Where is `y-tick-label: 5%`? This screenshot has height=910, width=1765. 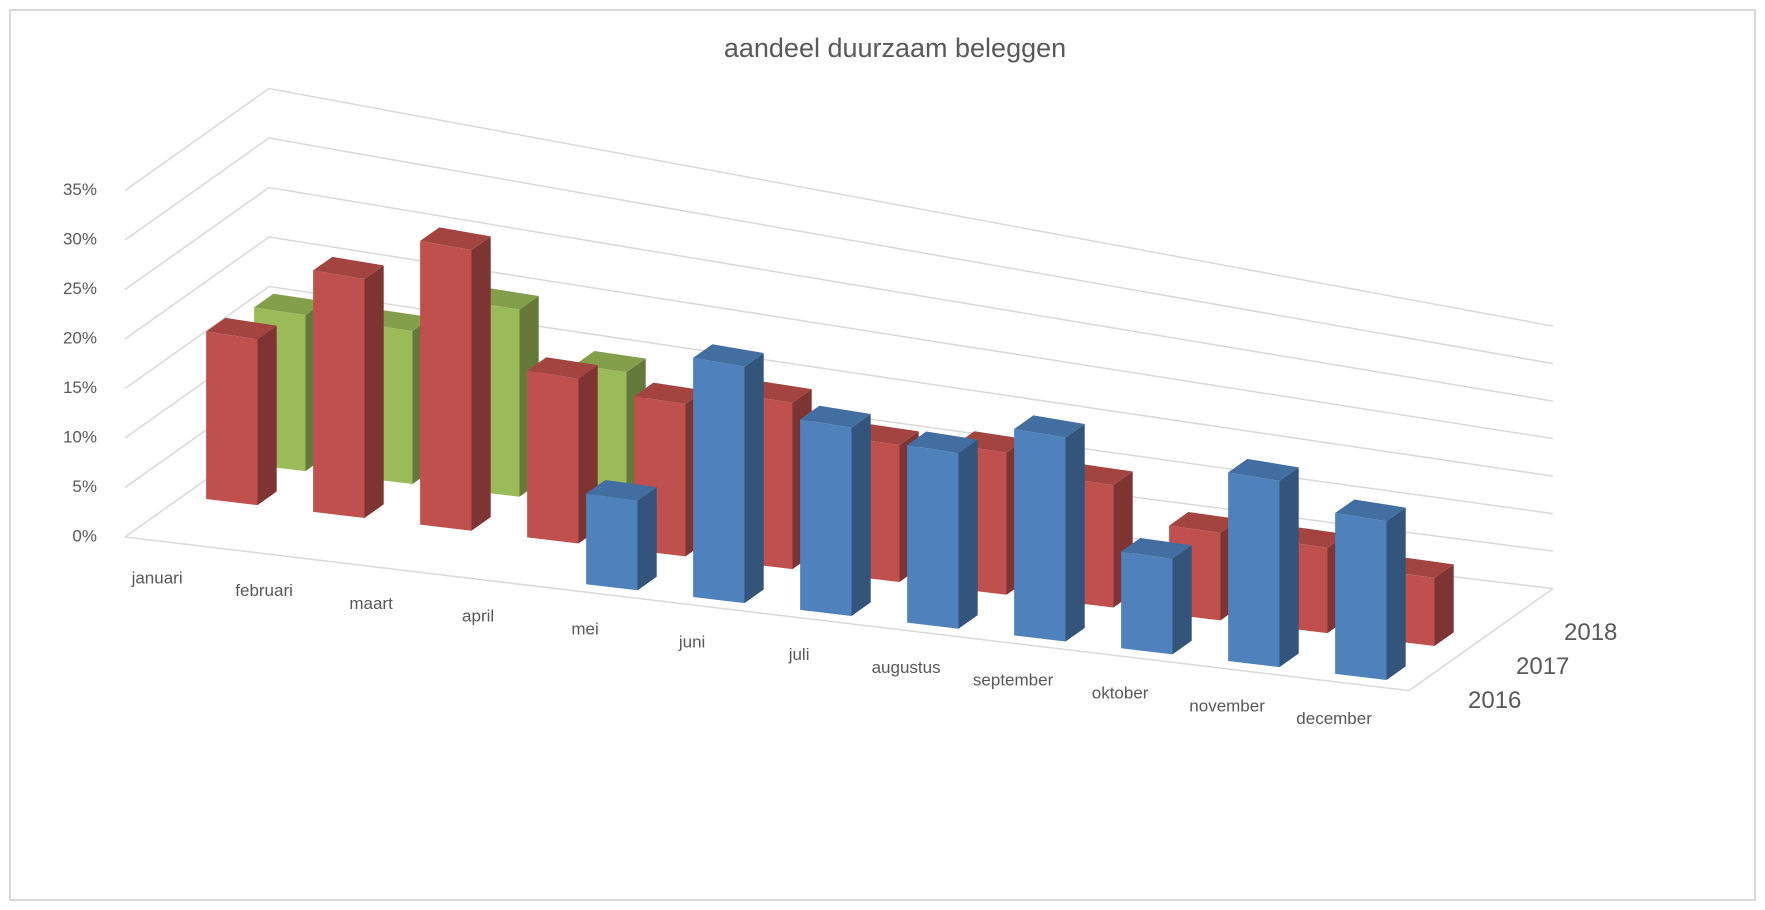
y-tick-label: 5% is located at coordinates (84, 486).